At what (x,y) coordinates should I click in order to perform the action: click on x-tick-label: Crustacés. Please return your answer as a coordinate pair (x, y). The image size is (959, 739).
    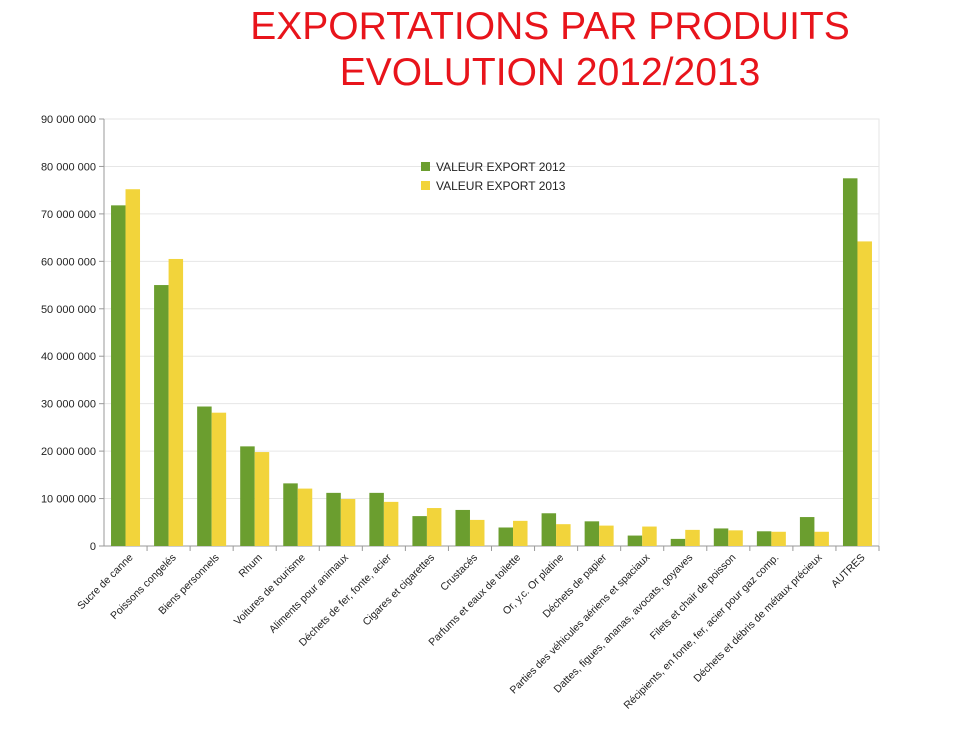
    Looking at the image, I should click on (459, 573).